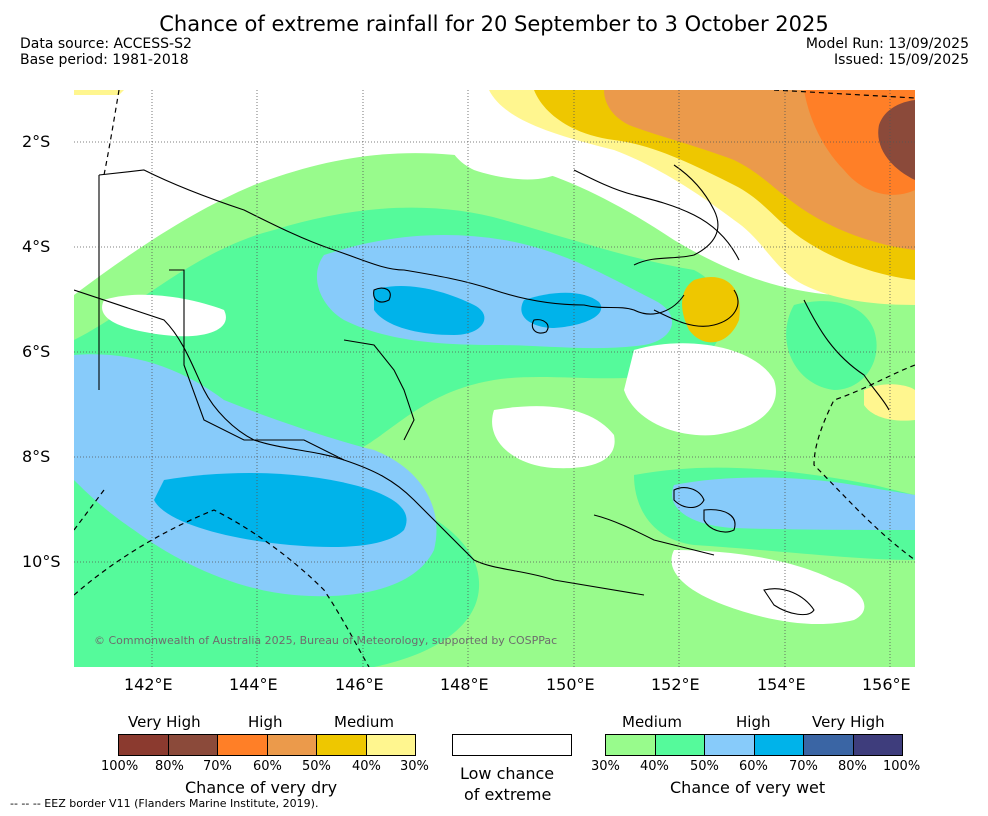  What do you see at coordinates (414, 766) in the screenshot?
I see `dry-tick: 30%` at bounding box center [414, 766].